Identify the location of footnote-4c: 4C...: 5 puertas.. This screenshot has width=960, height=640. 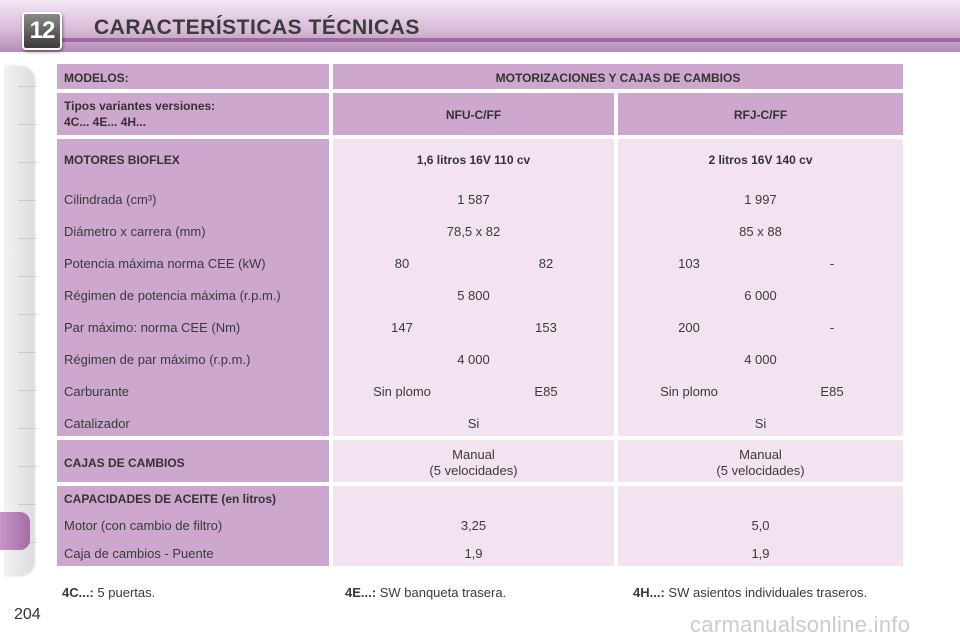
(108, 592).